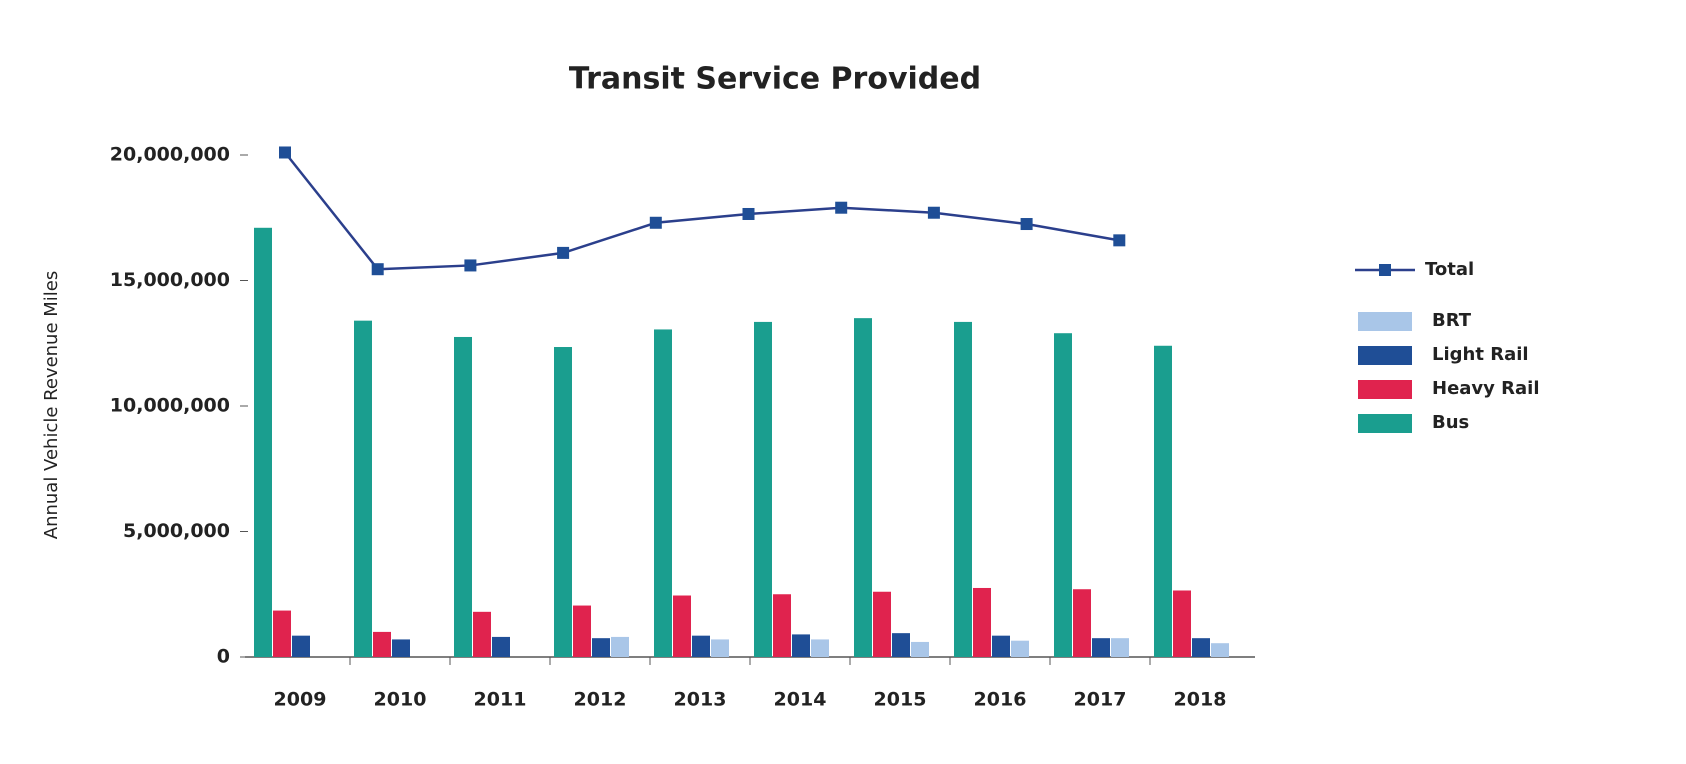 The width and height of the screenshot is (1686, 764). I want to click on y-tick-label: 20,000,000, so click(170, 155).